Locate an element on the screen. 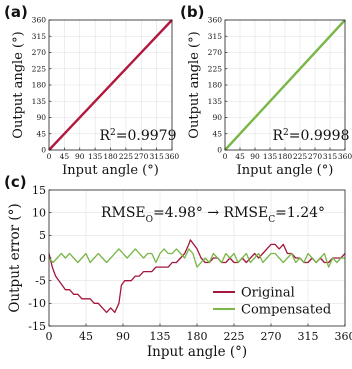 The width and height of the screenshot is (352, 369). r-squared-annotation: R2=0.9998 is located at coordinates (311, 136).